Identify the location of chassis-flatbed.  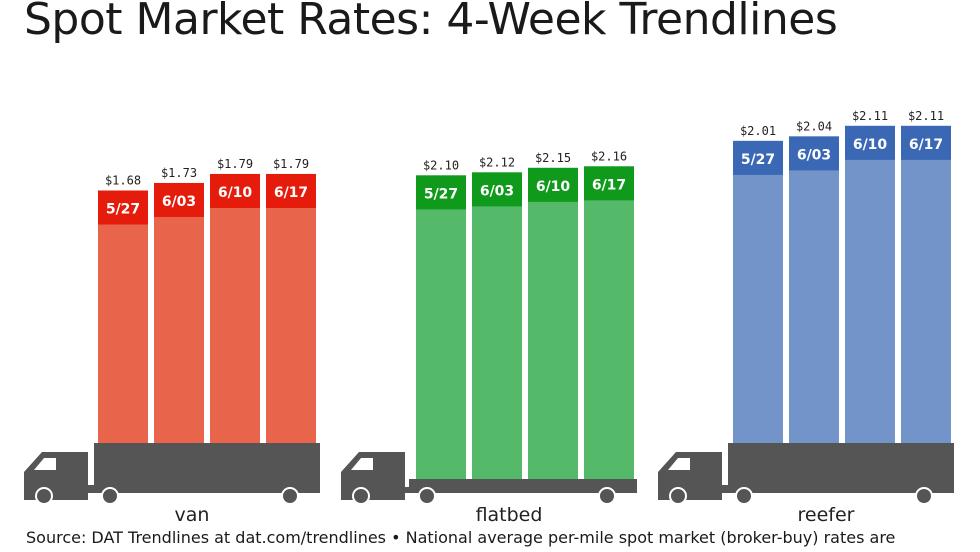
(489, 490).